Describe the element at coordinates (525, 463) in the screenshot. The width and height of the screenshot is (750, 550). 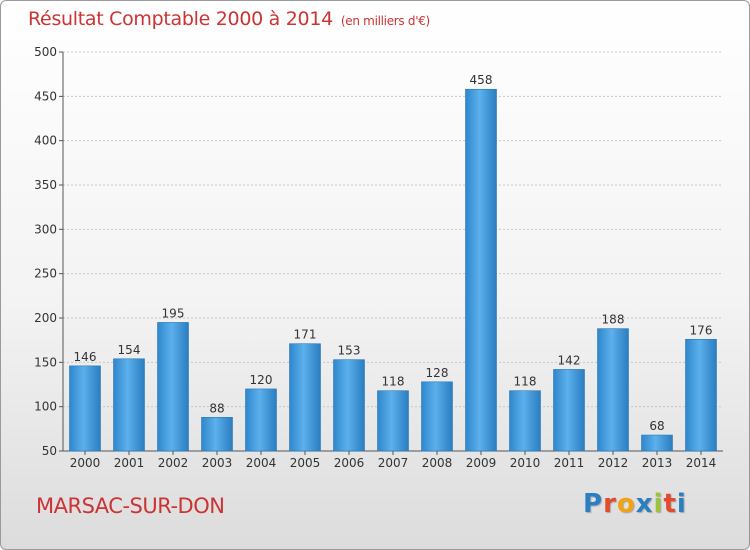
I see `x-tick-label: 2010` at that location.